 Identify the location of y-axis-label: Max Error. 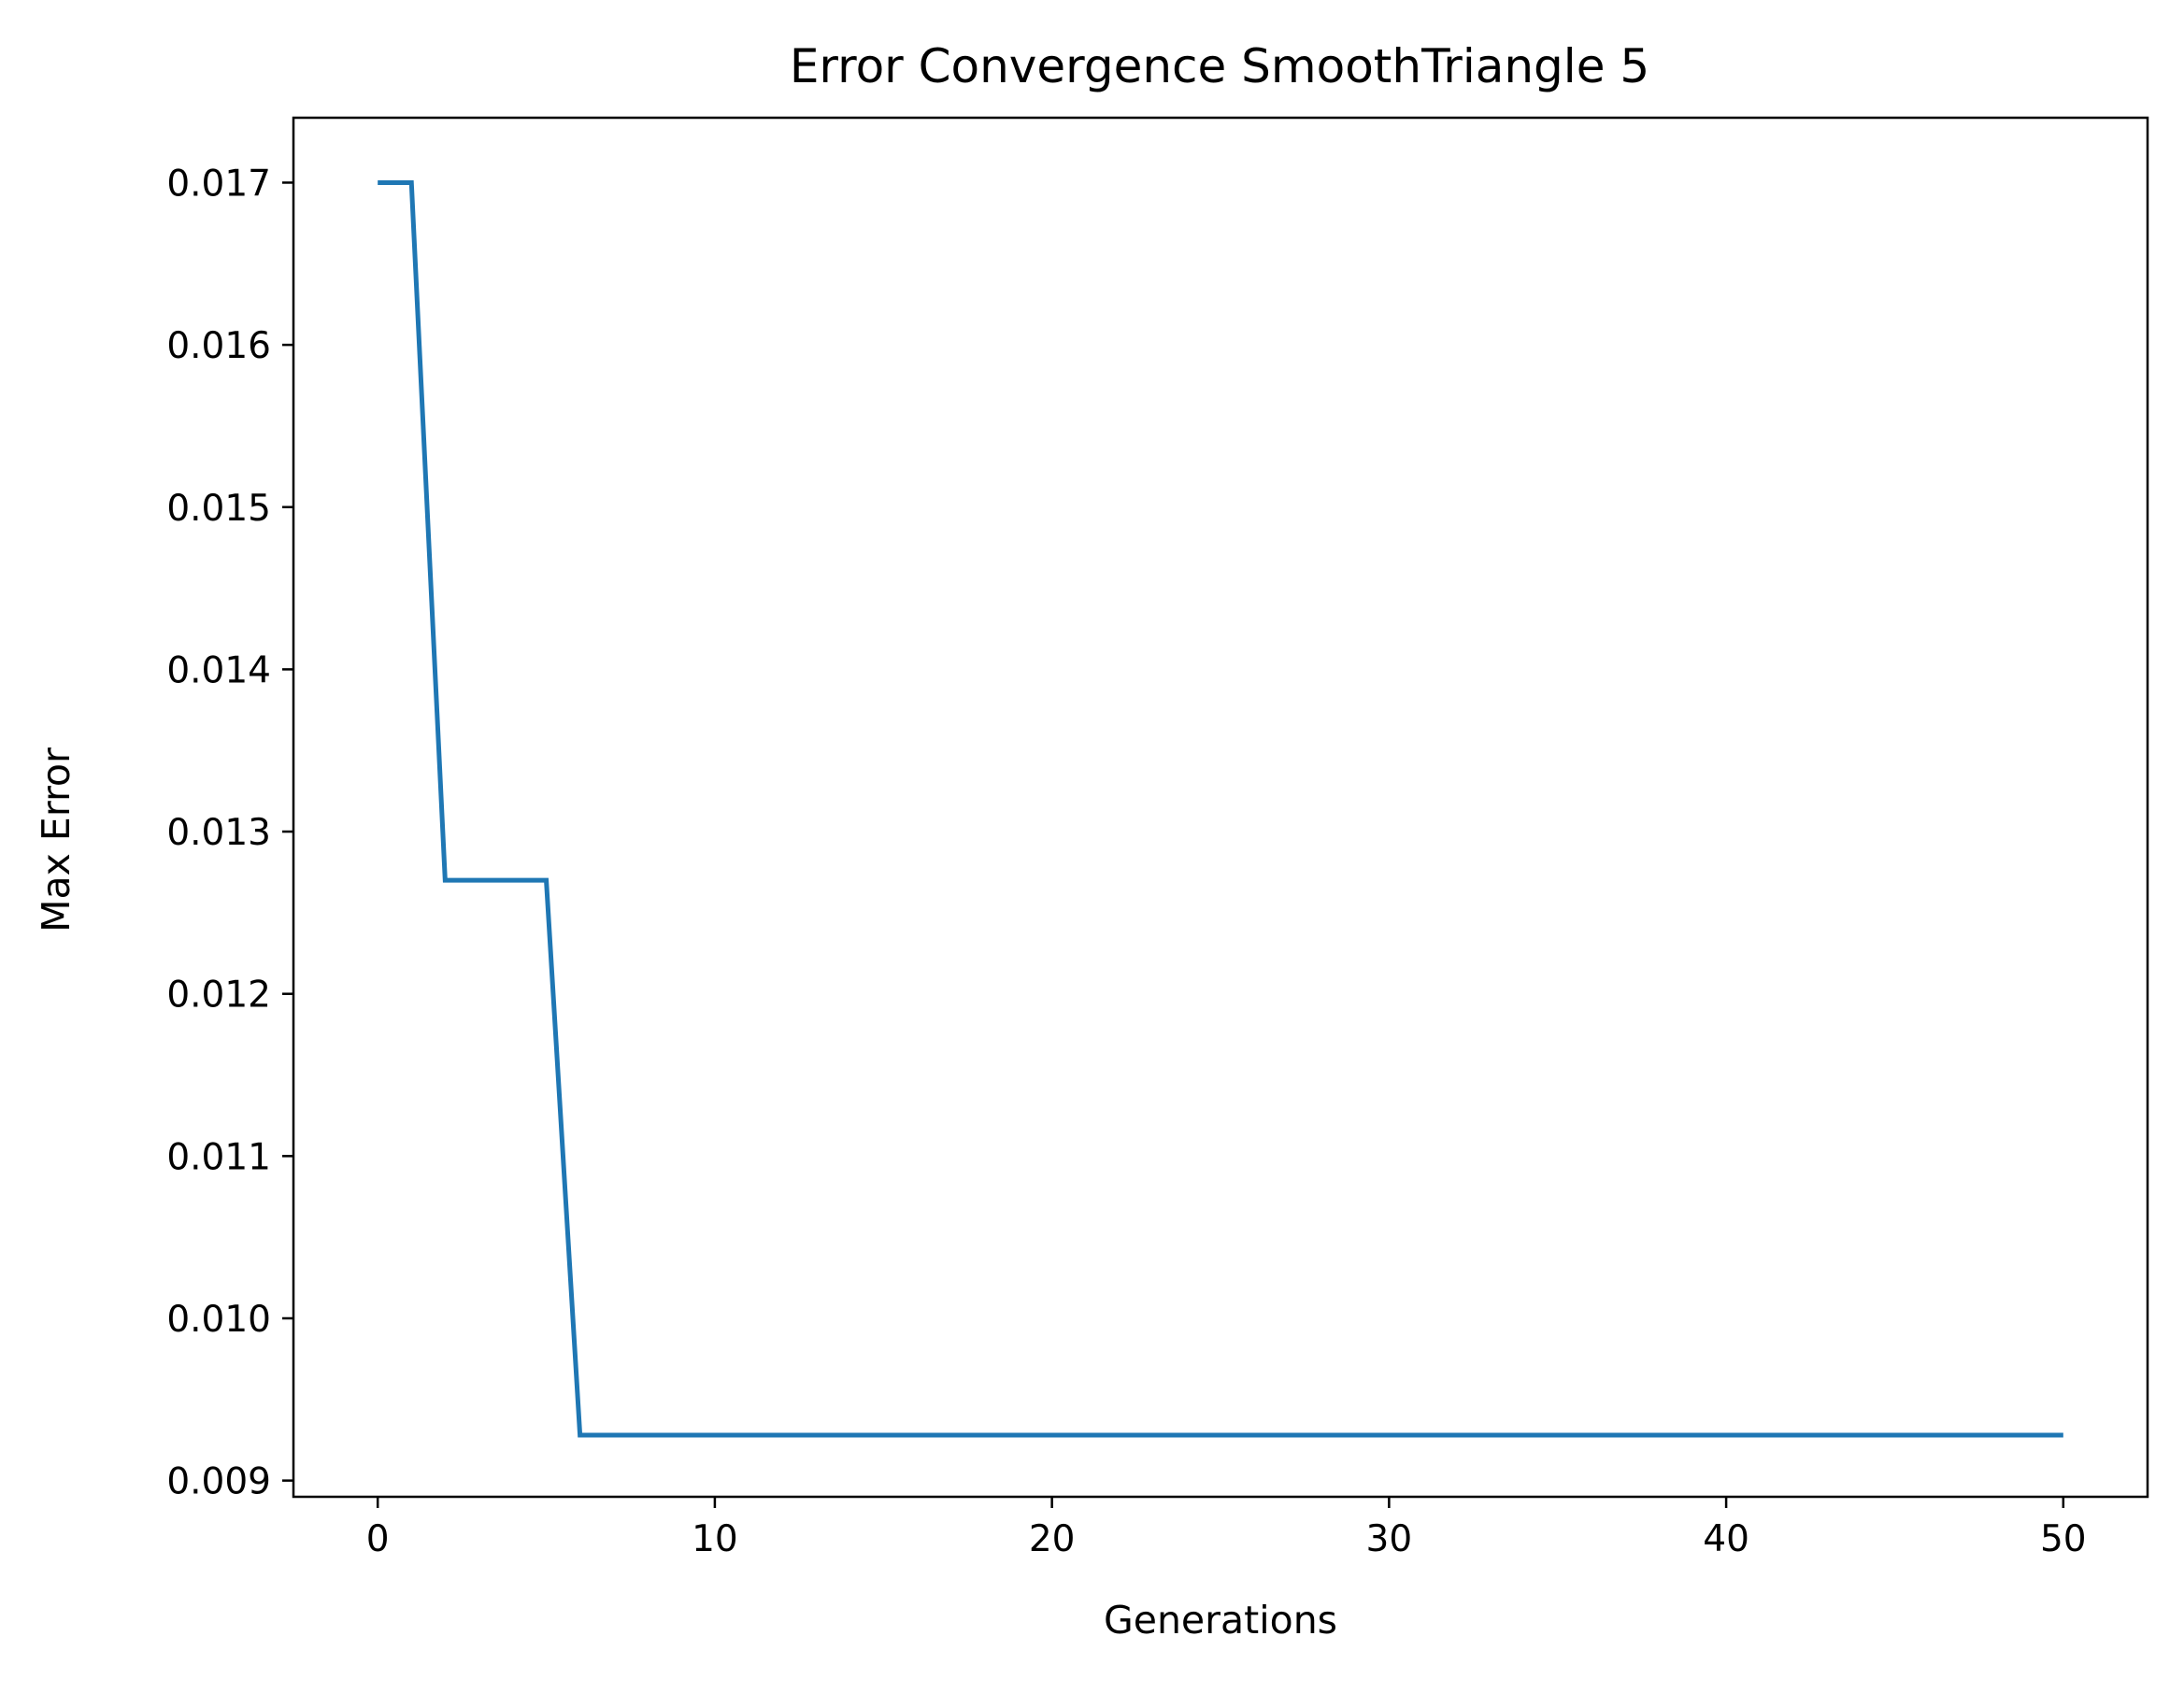
(56, 839).